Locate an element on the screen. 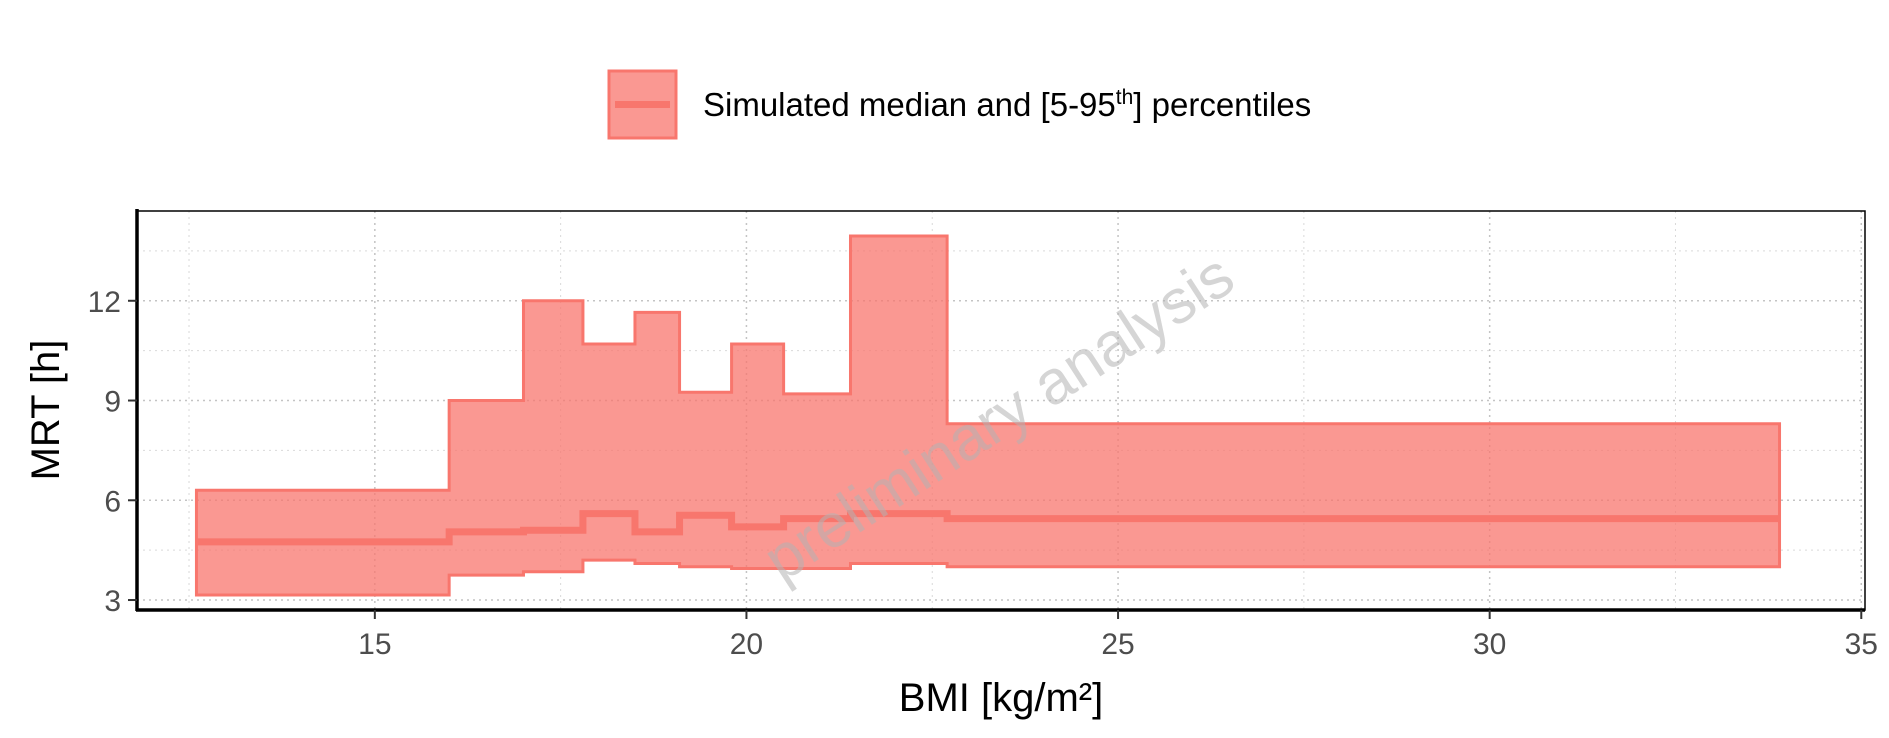 The image size is (1889, 738). x-tick-label: 20 is located at coordinates (746, 644).